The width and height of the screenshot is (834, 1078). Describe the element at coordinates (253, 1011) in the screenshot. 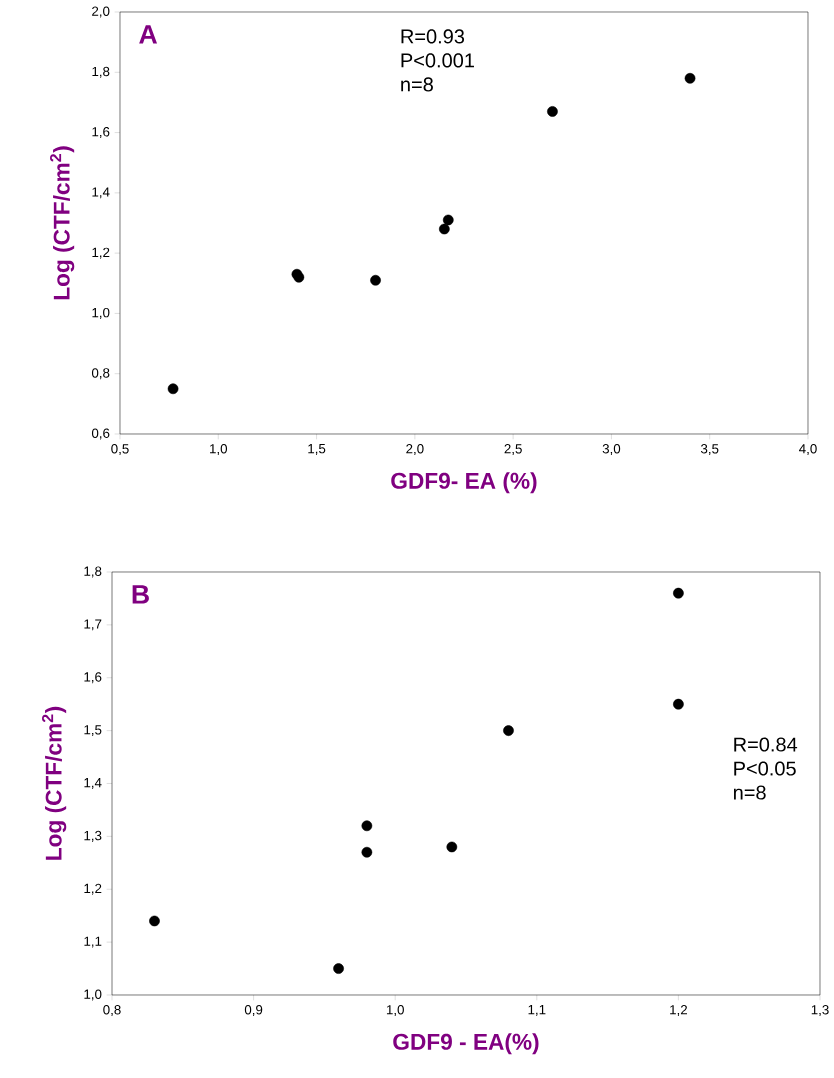

I see `x-tick-label: 0,9` at that location.